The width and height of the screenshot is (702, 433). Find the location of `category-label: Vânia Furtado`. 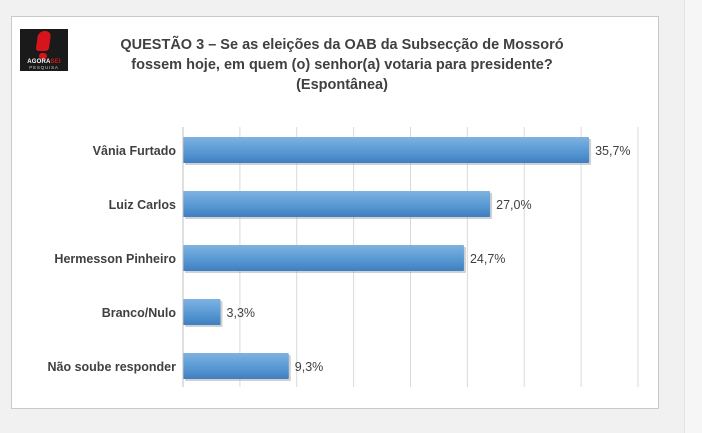

category-label: Vânia Furtado is located at coordinates (135, 151).